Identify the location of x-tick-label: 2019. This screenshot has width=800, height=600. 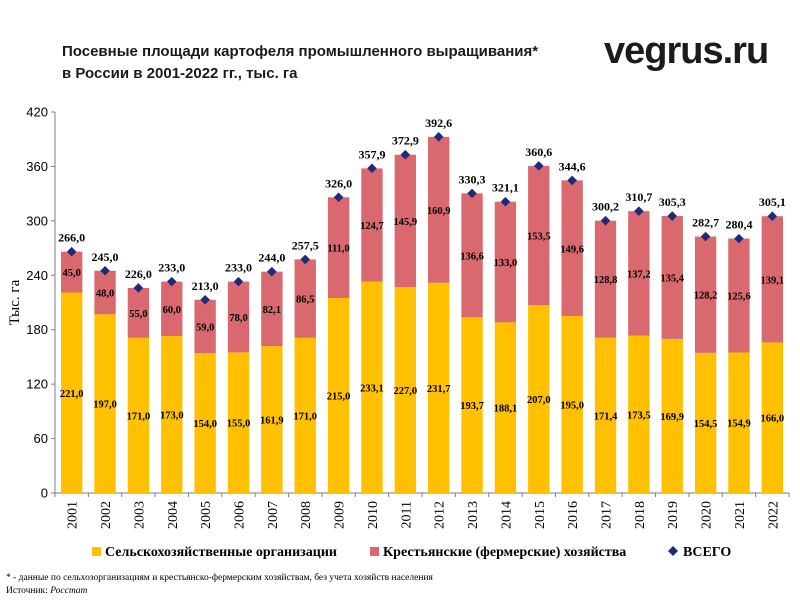
(673, 515).